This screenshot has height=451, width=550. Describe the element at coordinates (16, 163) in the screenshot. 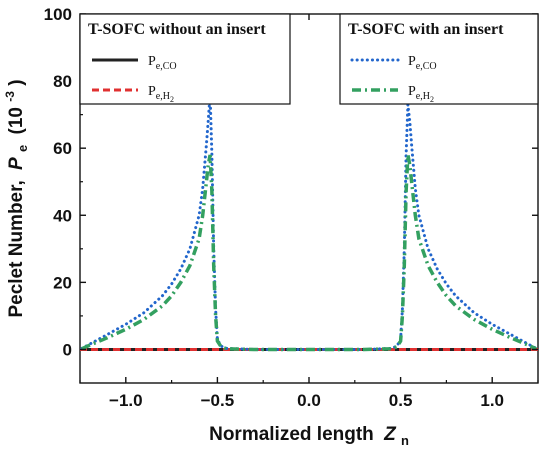

I see `y-axis-title-var: P` at that location.